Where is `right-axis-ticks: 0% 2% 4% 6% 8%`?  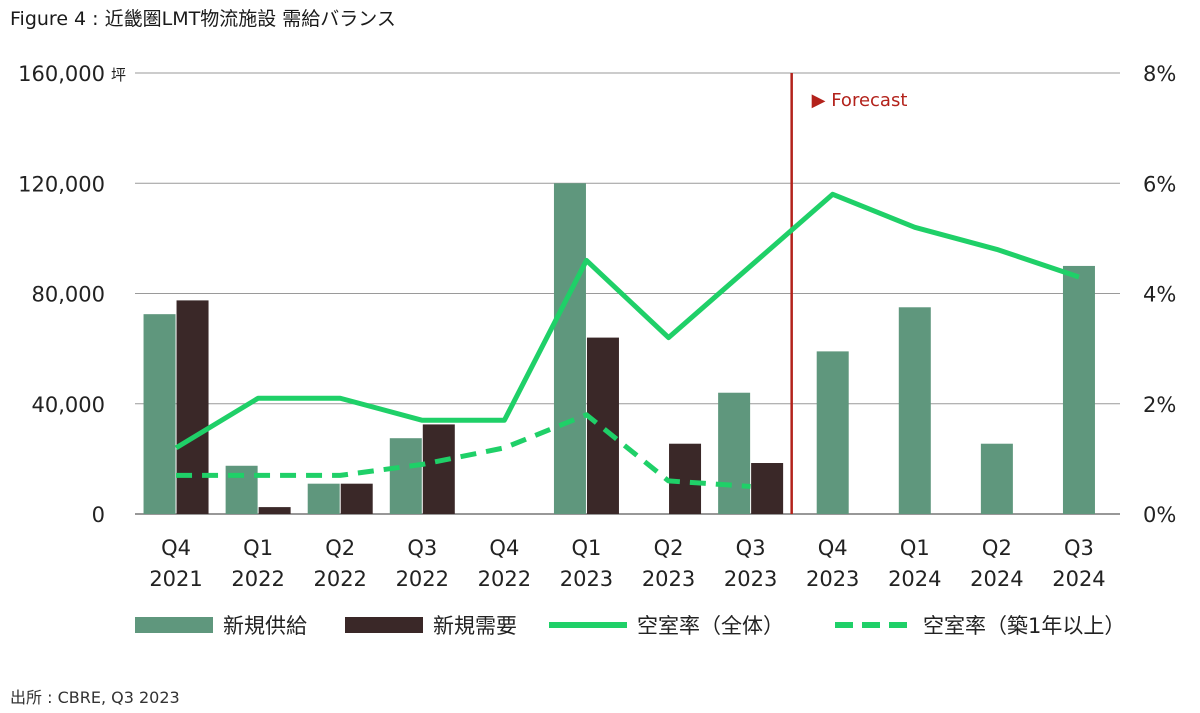 right-axis-ticks: 0% 2% 4% 6% 8% is located at coordinates (1159, 294).